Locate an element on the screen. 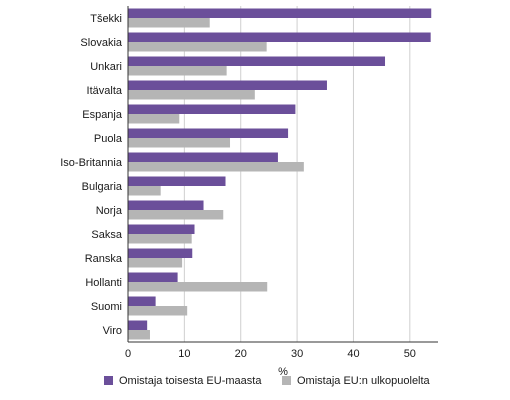 The image size is (510, 400). category-label: Hollanti is located at coordinates (103, 283).